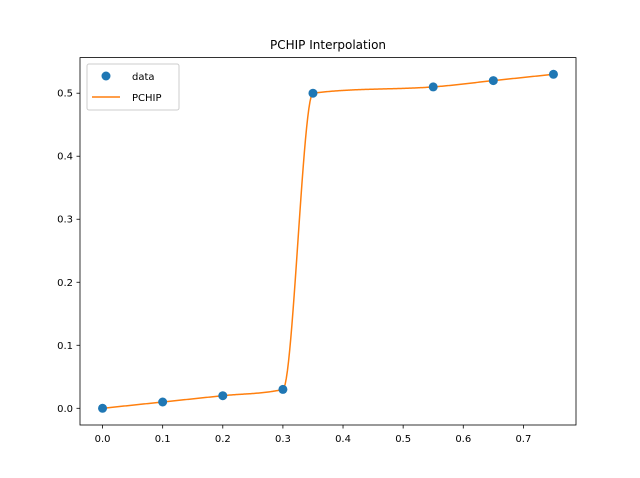 The image size is (640, 478). What do you see at coordinates (65, 346) in the screenshot?
I see `y-tick-label: 0.1` at bounding box center [65, 346].